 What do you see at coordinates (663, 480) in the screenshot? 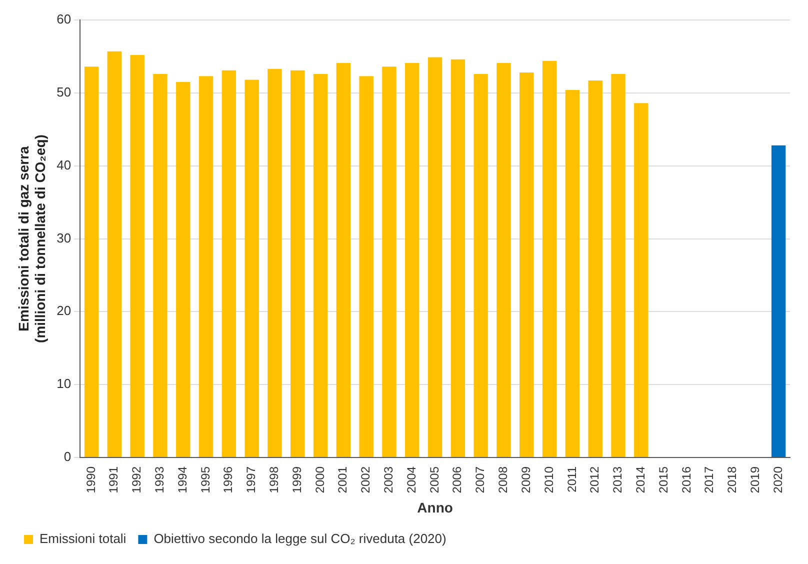
I see `x-tick-label: 2015` at bounding box center [663, 480].